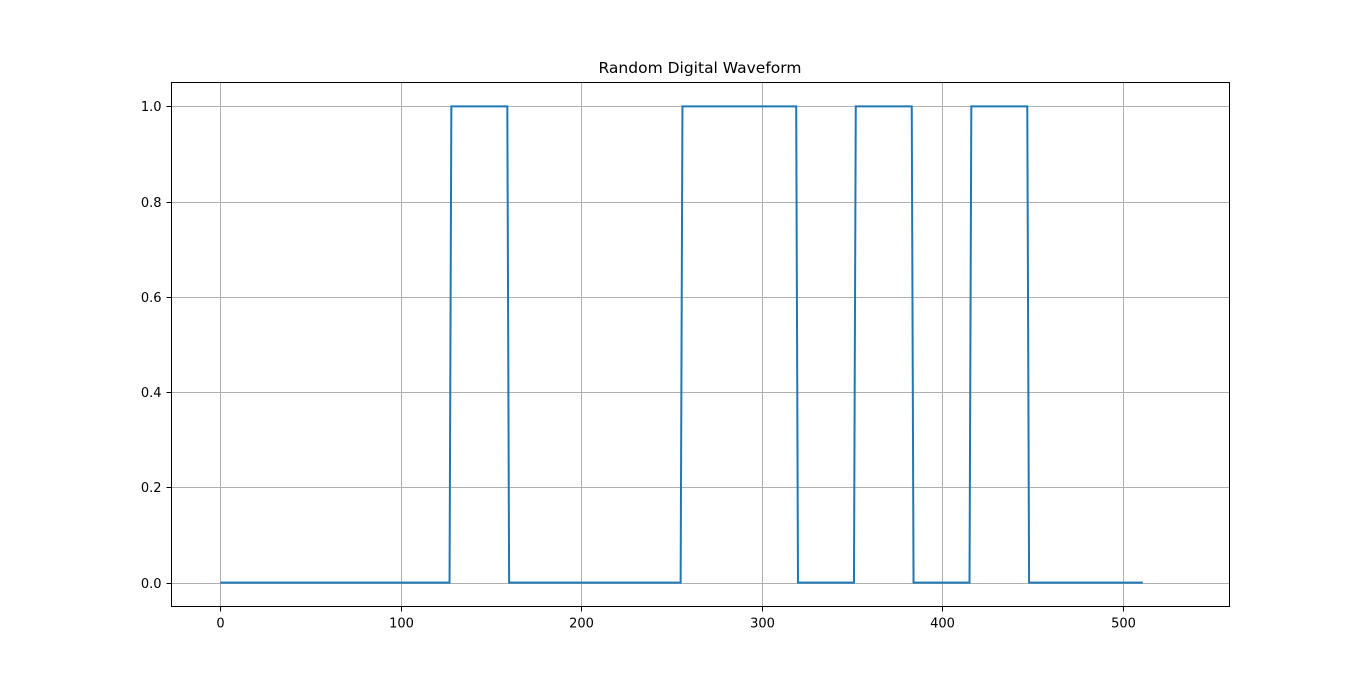 Image resolution: width=1366 pixels, height=681 pixels. Describe the element at coordinates (151, 488) in the screenshot. I see `y-tick-label: 0.2` at that location.